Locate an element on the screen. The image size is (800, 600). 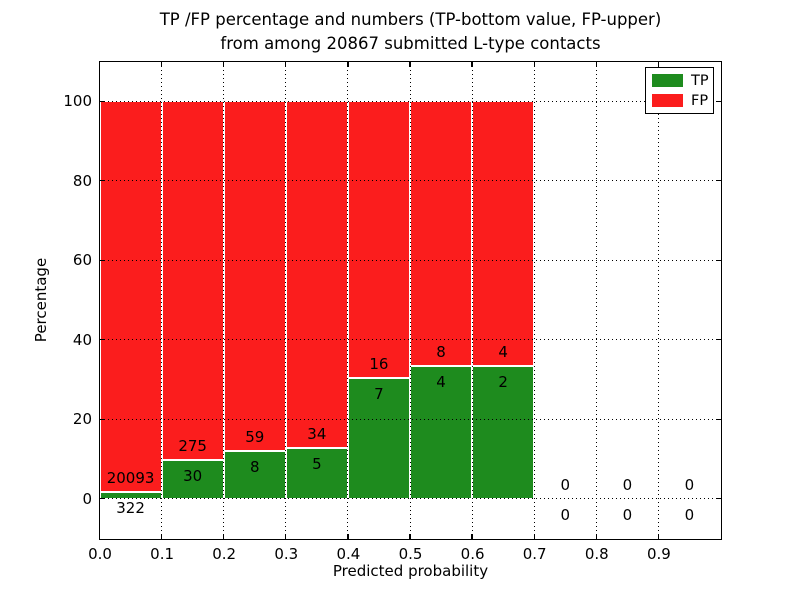
x-tick-label: 0.1 is located at coordinates (162, 554).